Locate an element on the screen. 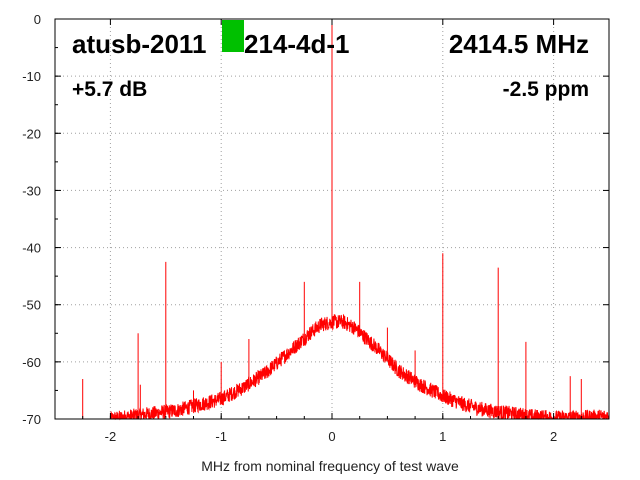  device-annotation: atusb-2011 is located at coordinates (139, 44).